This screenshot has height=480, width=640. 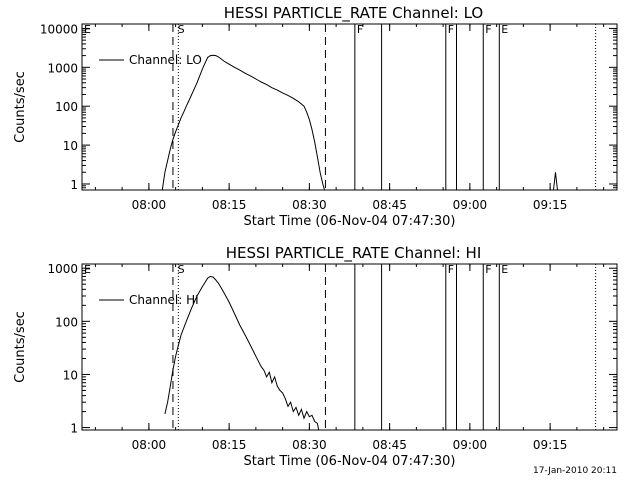 What do you see at coordinates (353, 13) in the screenshot?
I see `chart-title: HESSI PARTICLE_RATE Channel: LO` at bounding box center [353, 13].